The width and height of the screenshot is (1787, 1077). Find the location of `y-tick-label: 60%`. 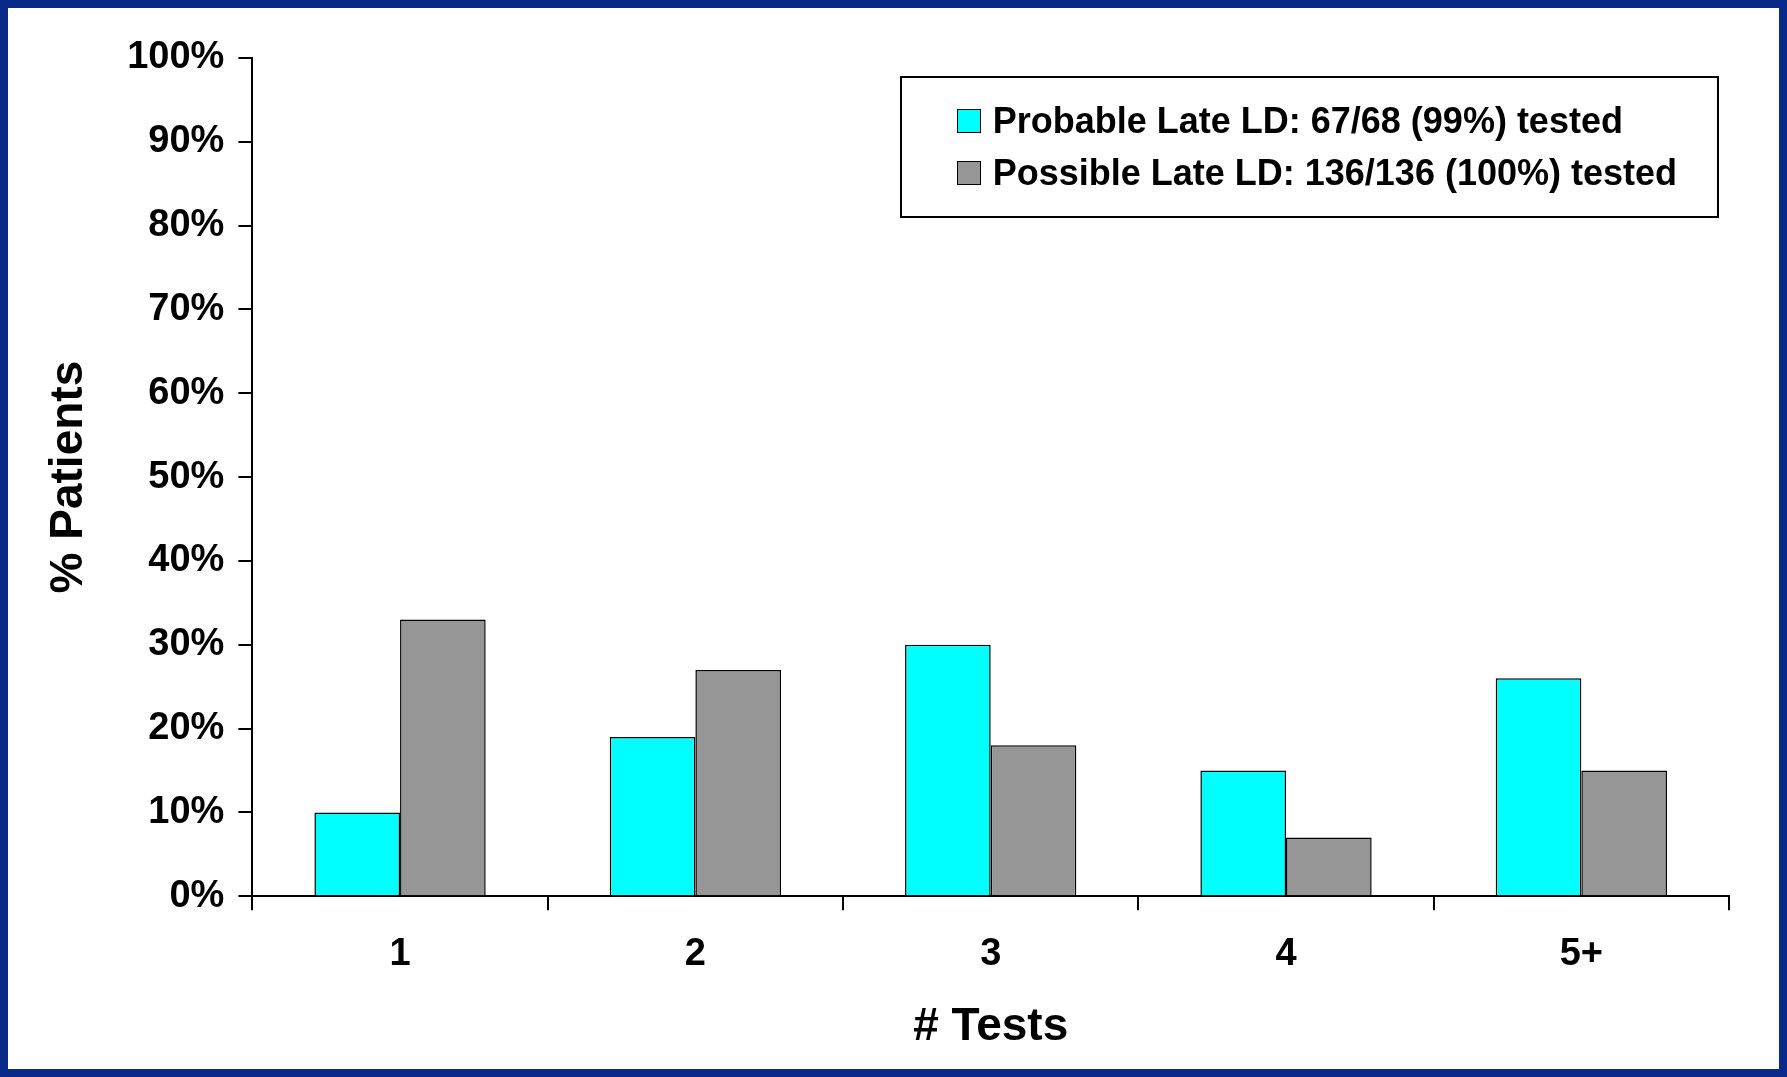

y-tick-label: 60% is located at coordinates (186, 390).